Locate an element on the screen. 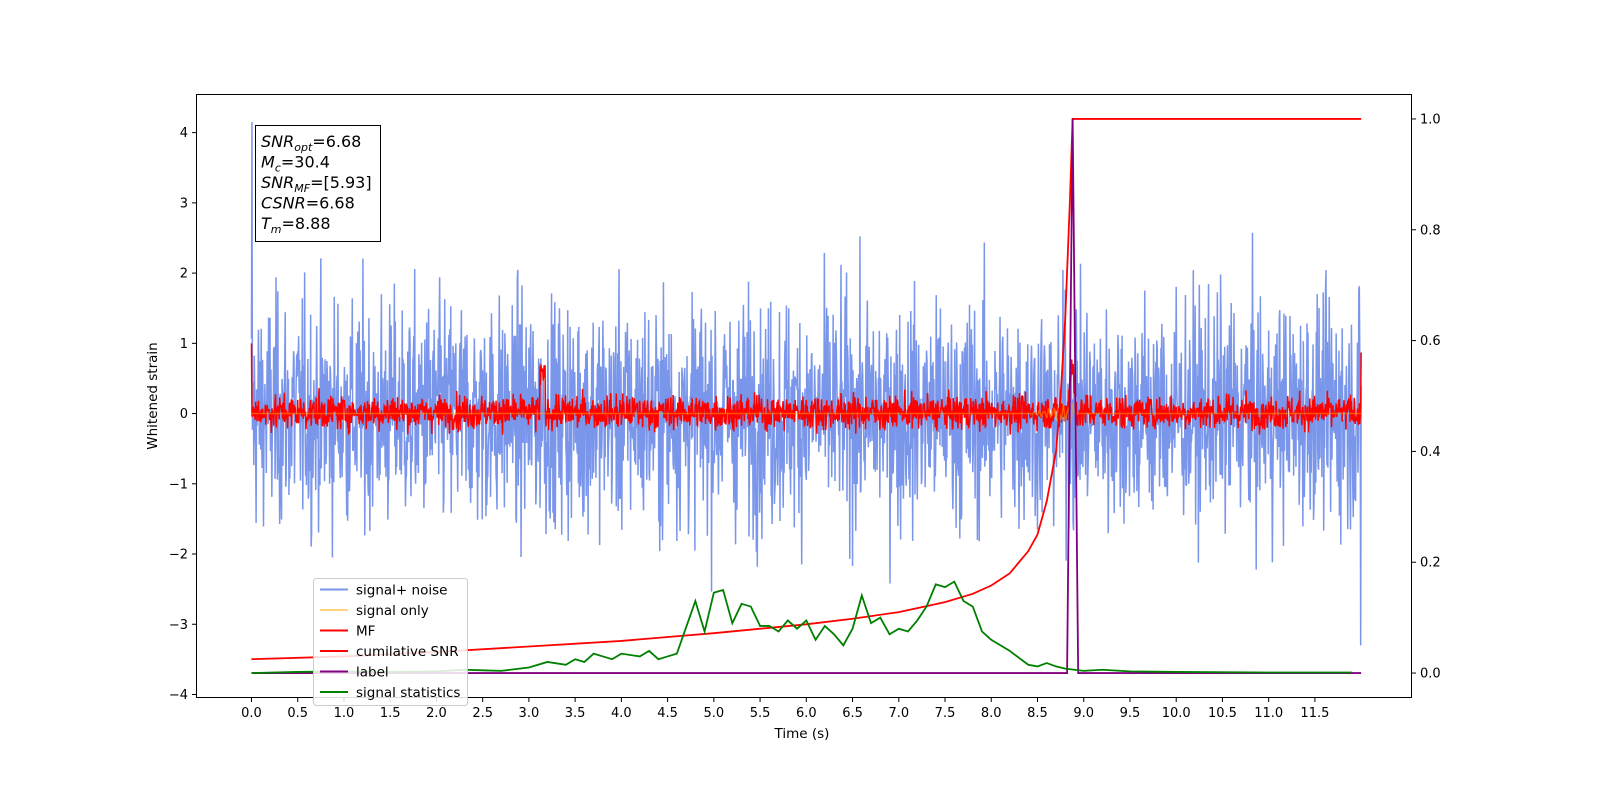 This screenshot has width=1600, height=800. legend-label: label is located at coordinates (372, 673).